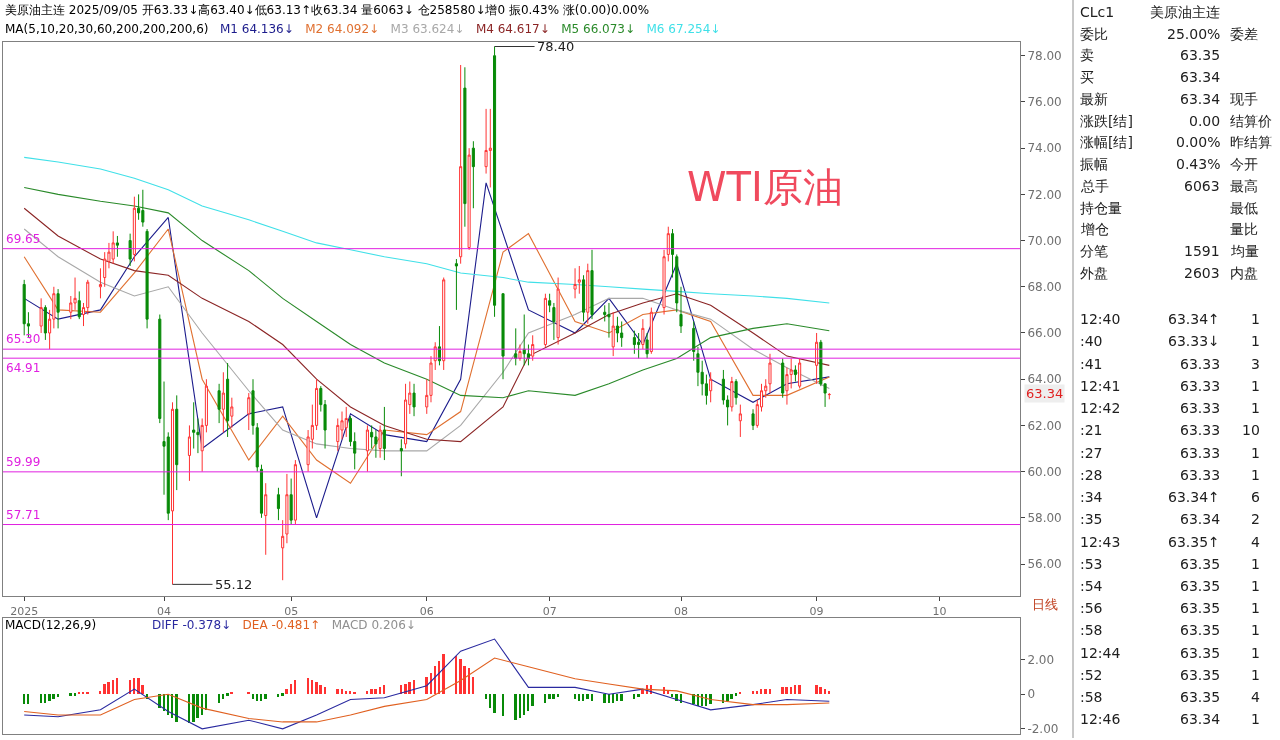 The width and height of the screenshot is (1280, 740). What do you see at coordinates (1170, 497) in the screenshot?
I see `text: :34 63.34↑ 6` at bounding box center [1170, 497].